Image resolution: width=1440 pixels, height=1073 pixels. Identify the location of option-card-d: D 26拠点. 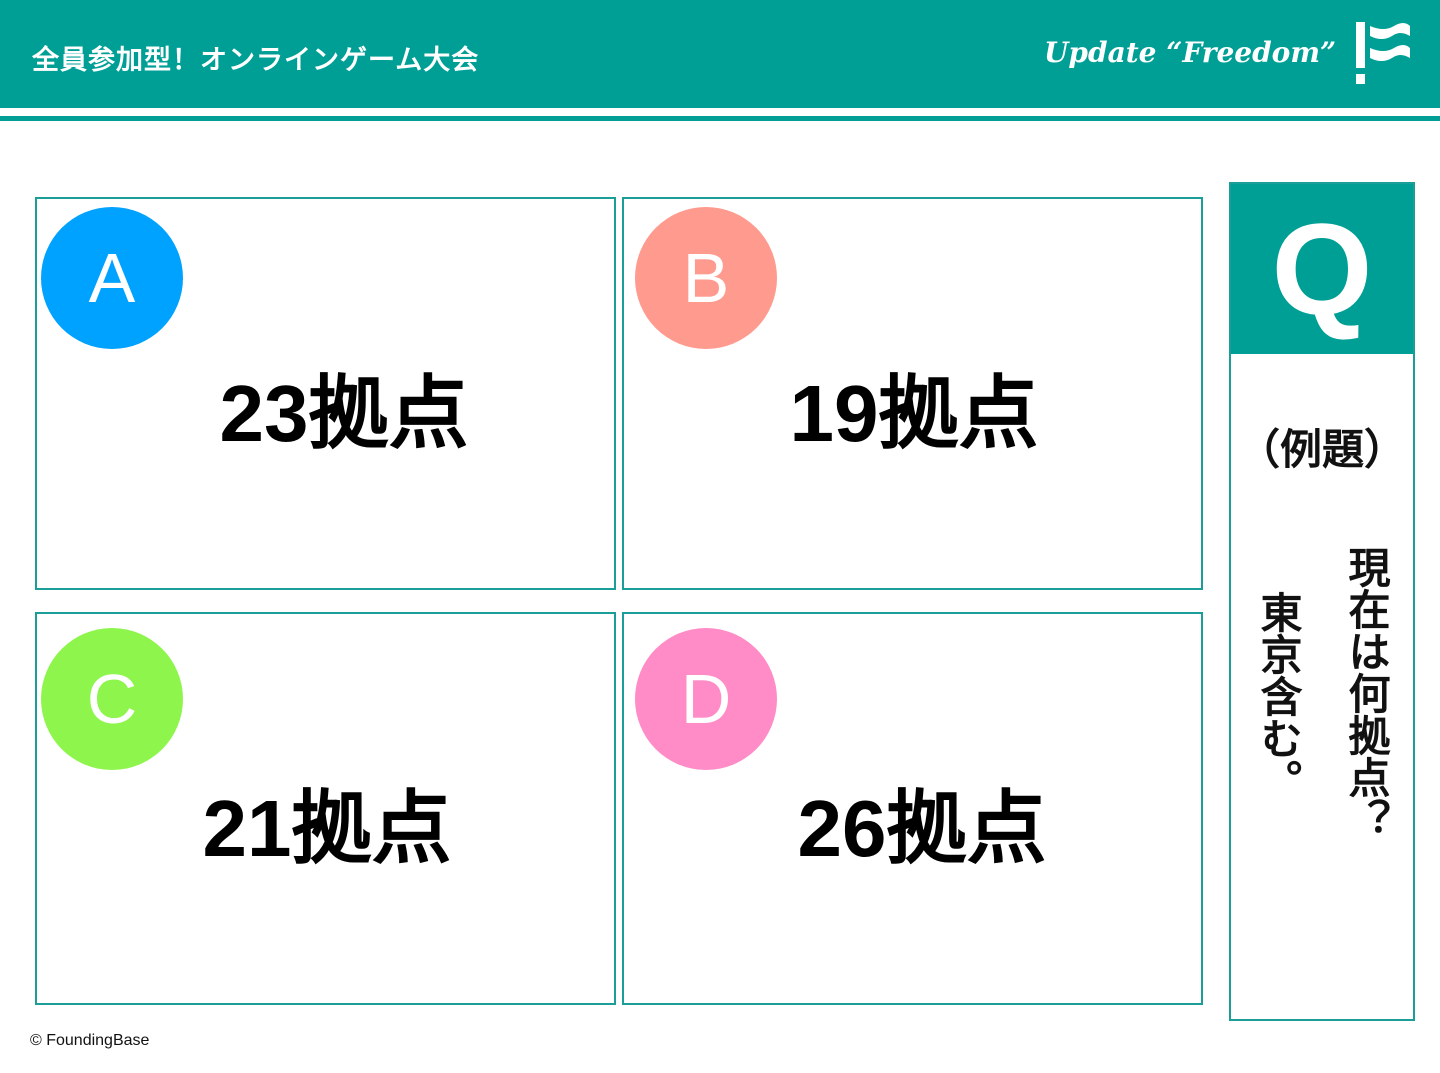
(912, 808).